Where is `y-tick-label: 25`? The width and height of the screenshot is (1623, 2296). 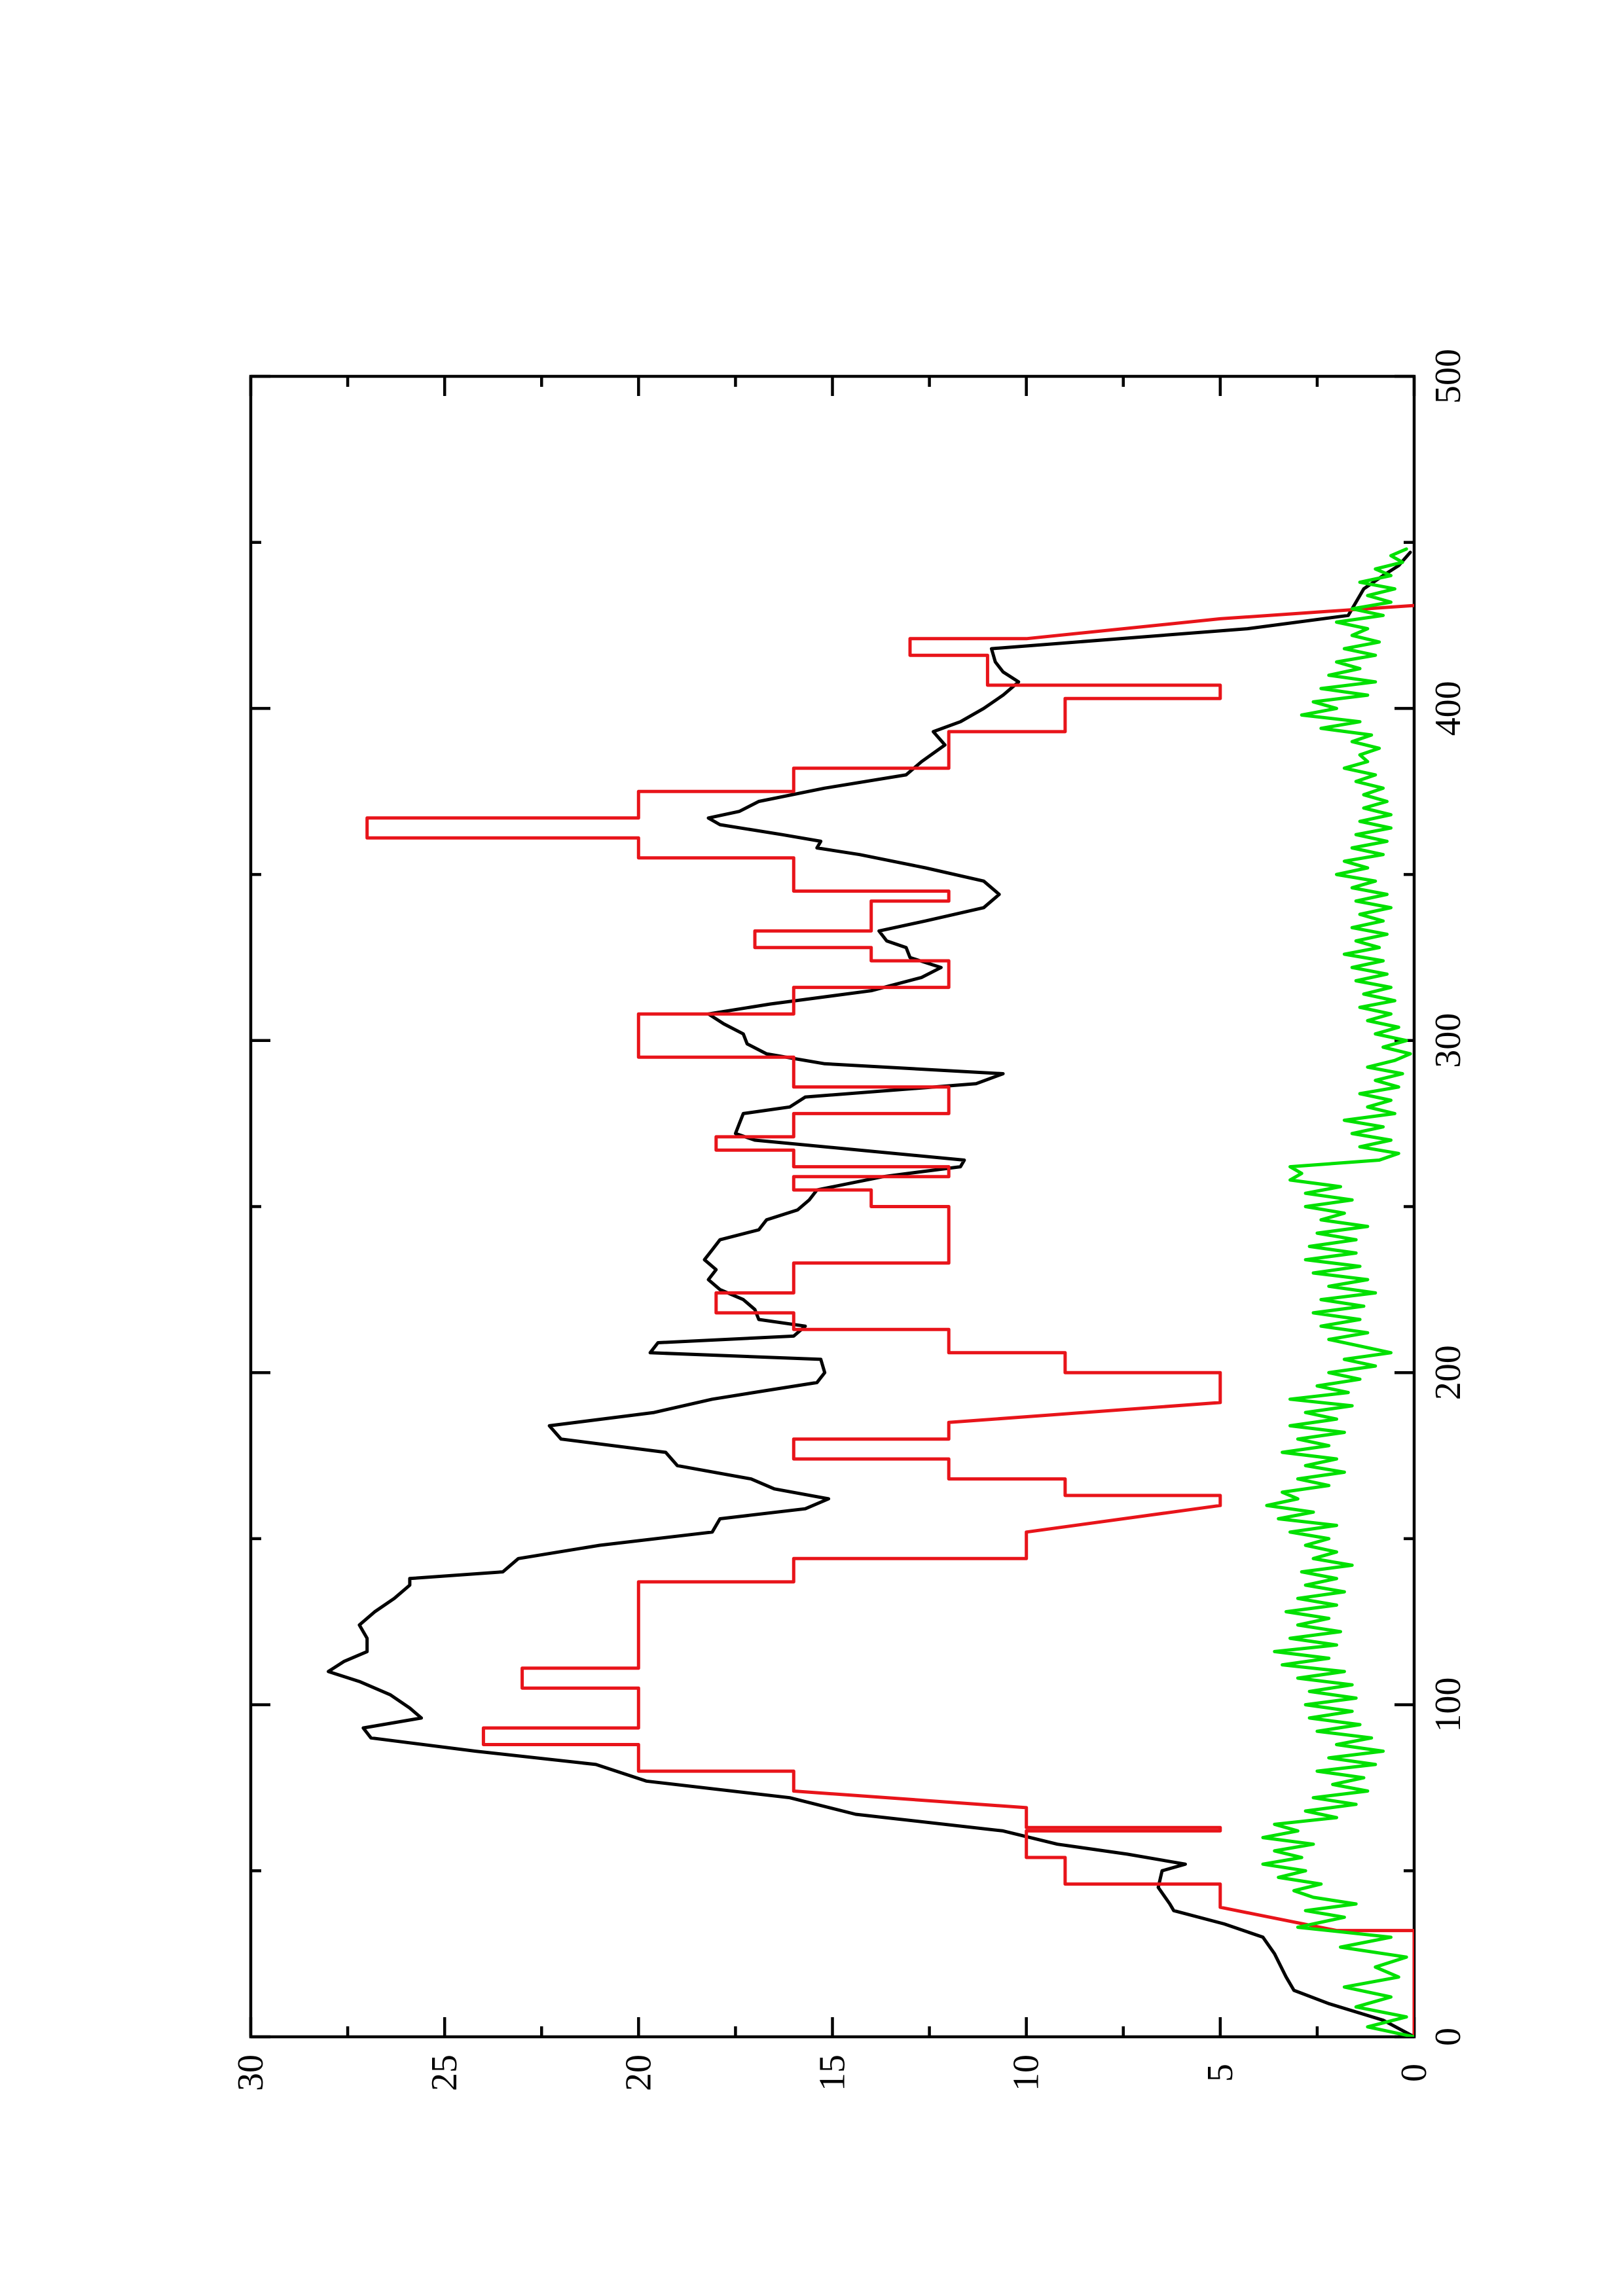
y-tick-label: 25 is located at coordinates (444, 2072).